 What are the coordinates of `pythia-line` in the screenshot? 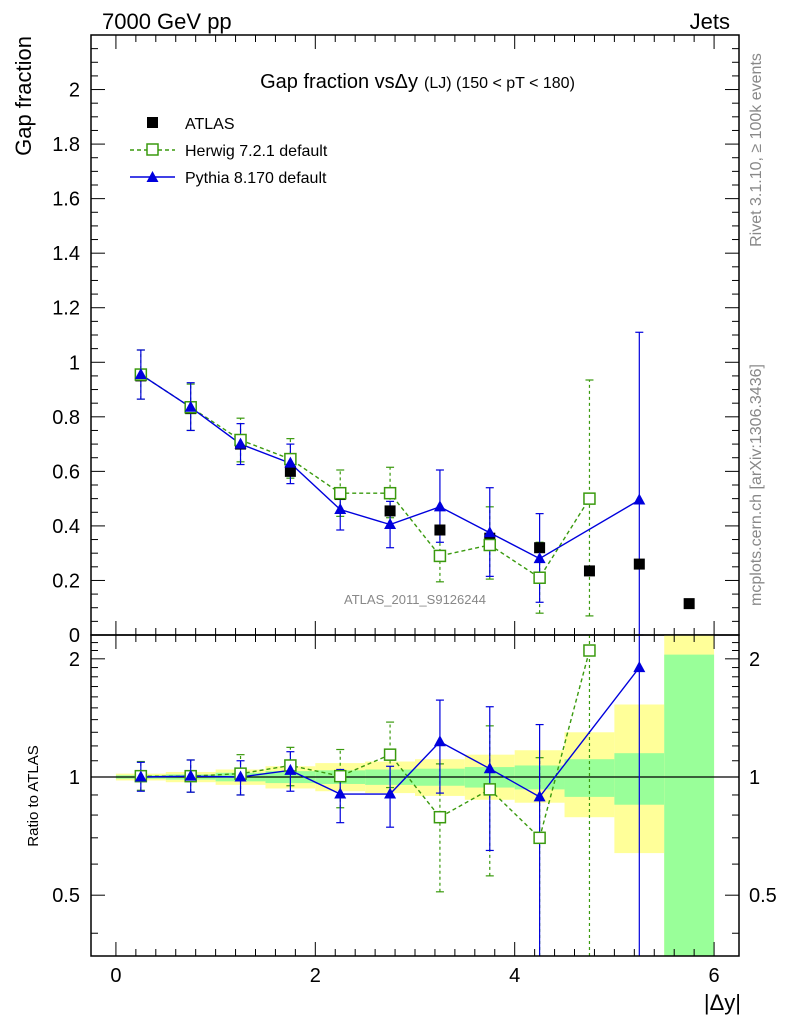 It's located at (390, 466).